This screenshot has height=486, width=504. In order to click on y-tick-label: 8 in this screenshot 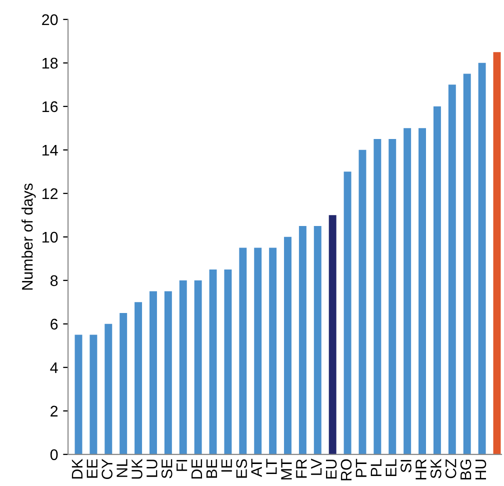, I will do `click(54, 280)`.